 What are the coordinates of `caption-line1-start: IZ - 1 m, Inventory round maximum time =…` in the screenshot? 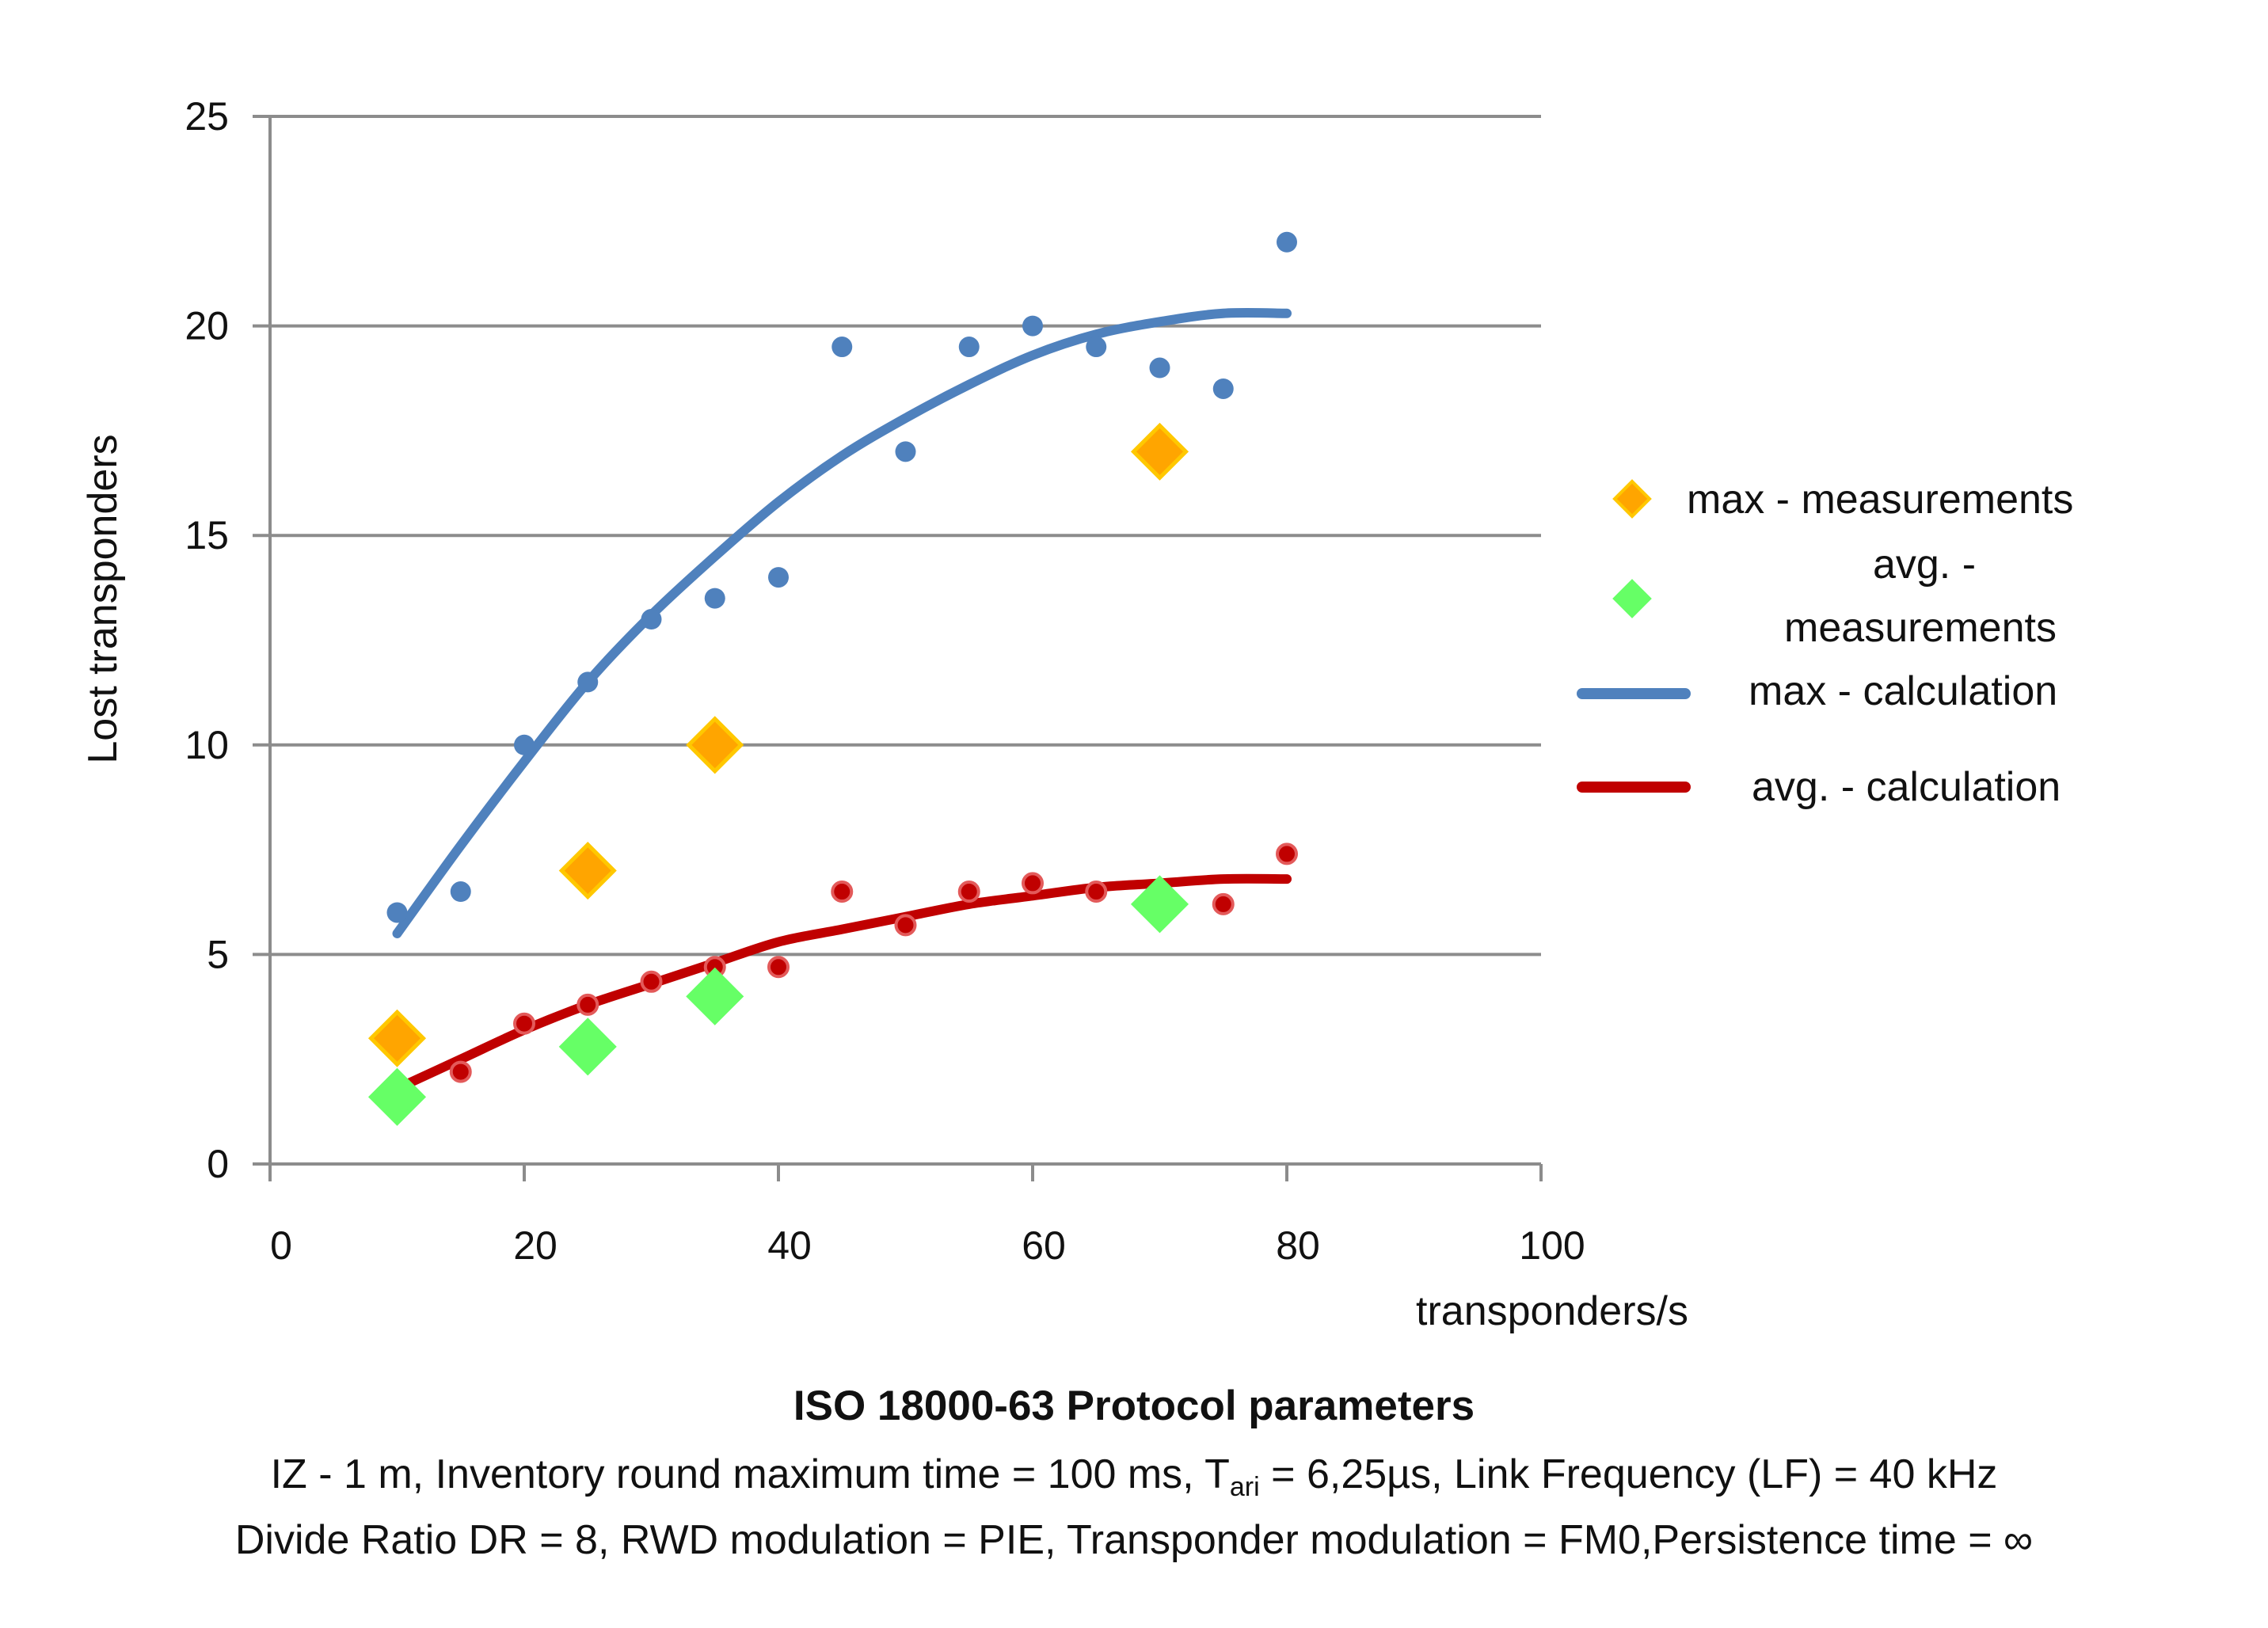 It's located at (750, 1474).